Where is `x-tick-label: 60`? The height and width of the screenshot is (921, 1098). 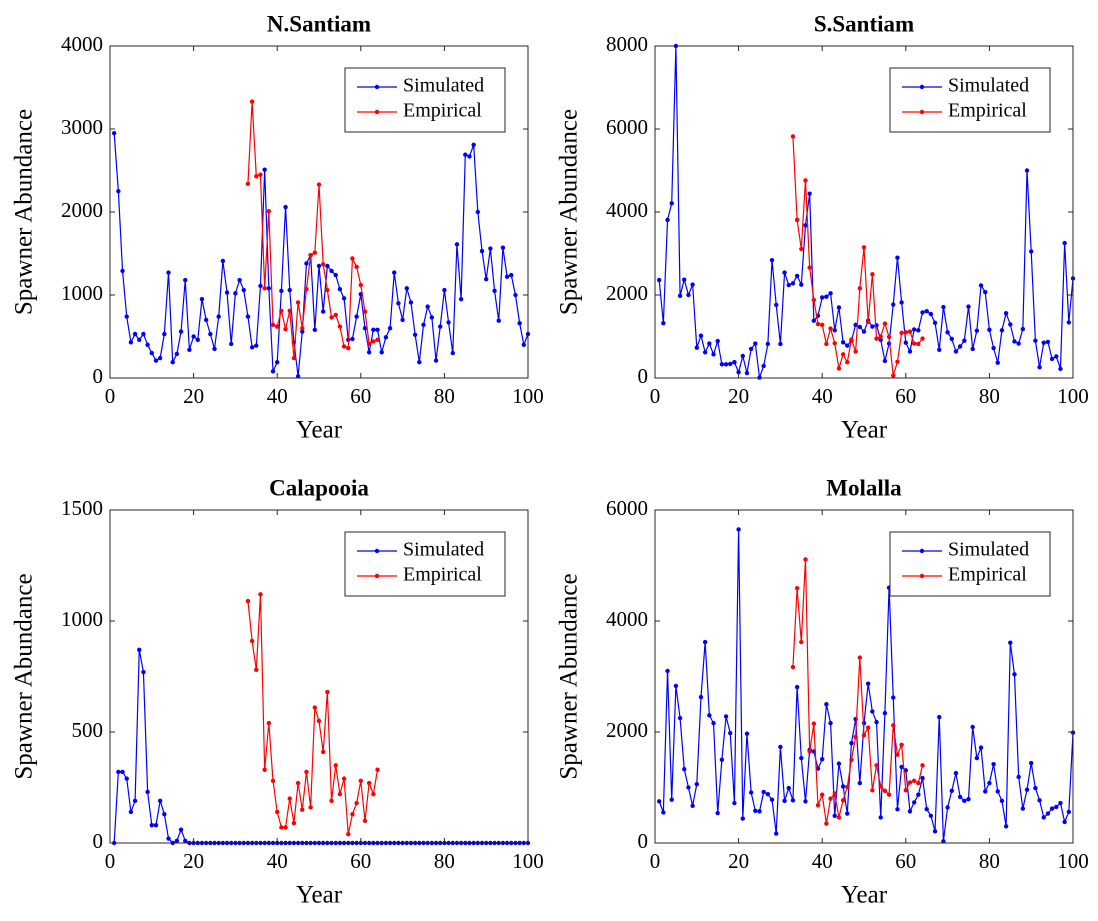 x-tick-label: 60 is located at coordinates (360, 861).